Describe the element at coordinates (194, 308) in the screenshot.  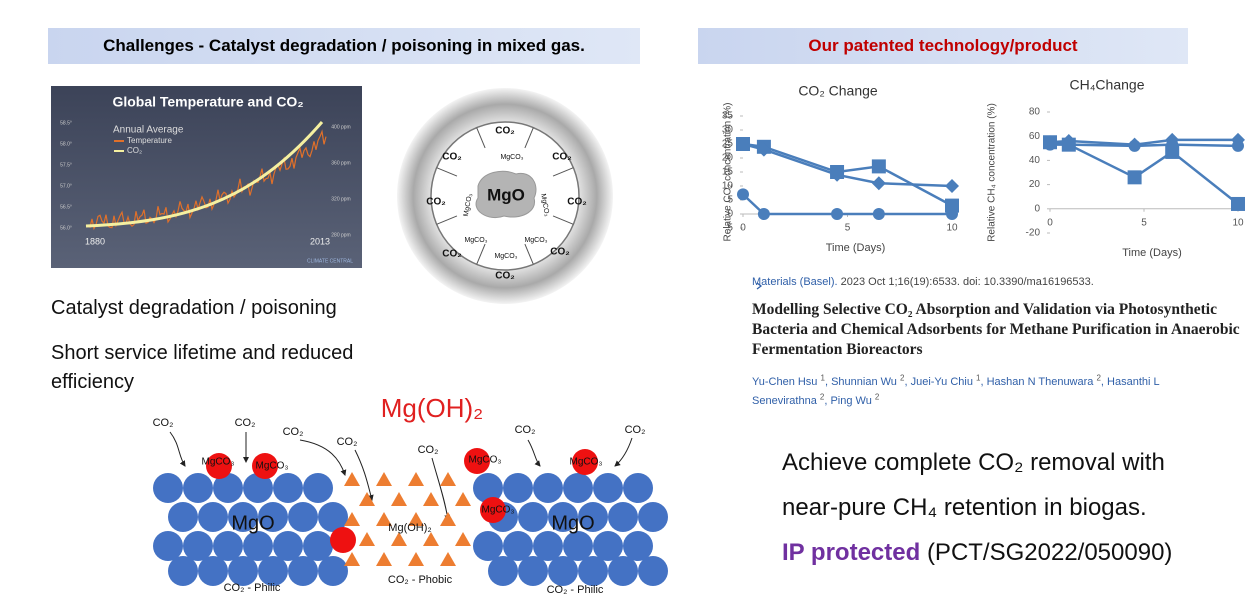
I see `bullet-point: Catalyst degradation / poisoning` at that location.